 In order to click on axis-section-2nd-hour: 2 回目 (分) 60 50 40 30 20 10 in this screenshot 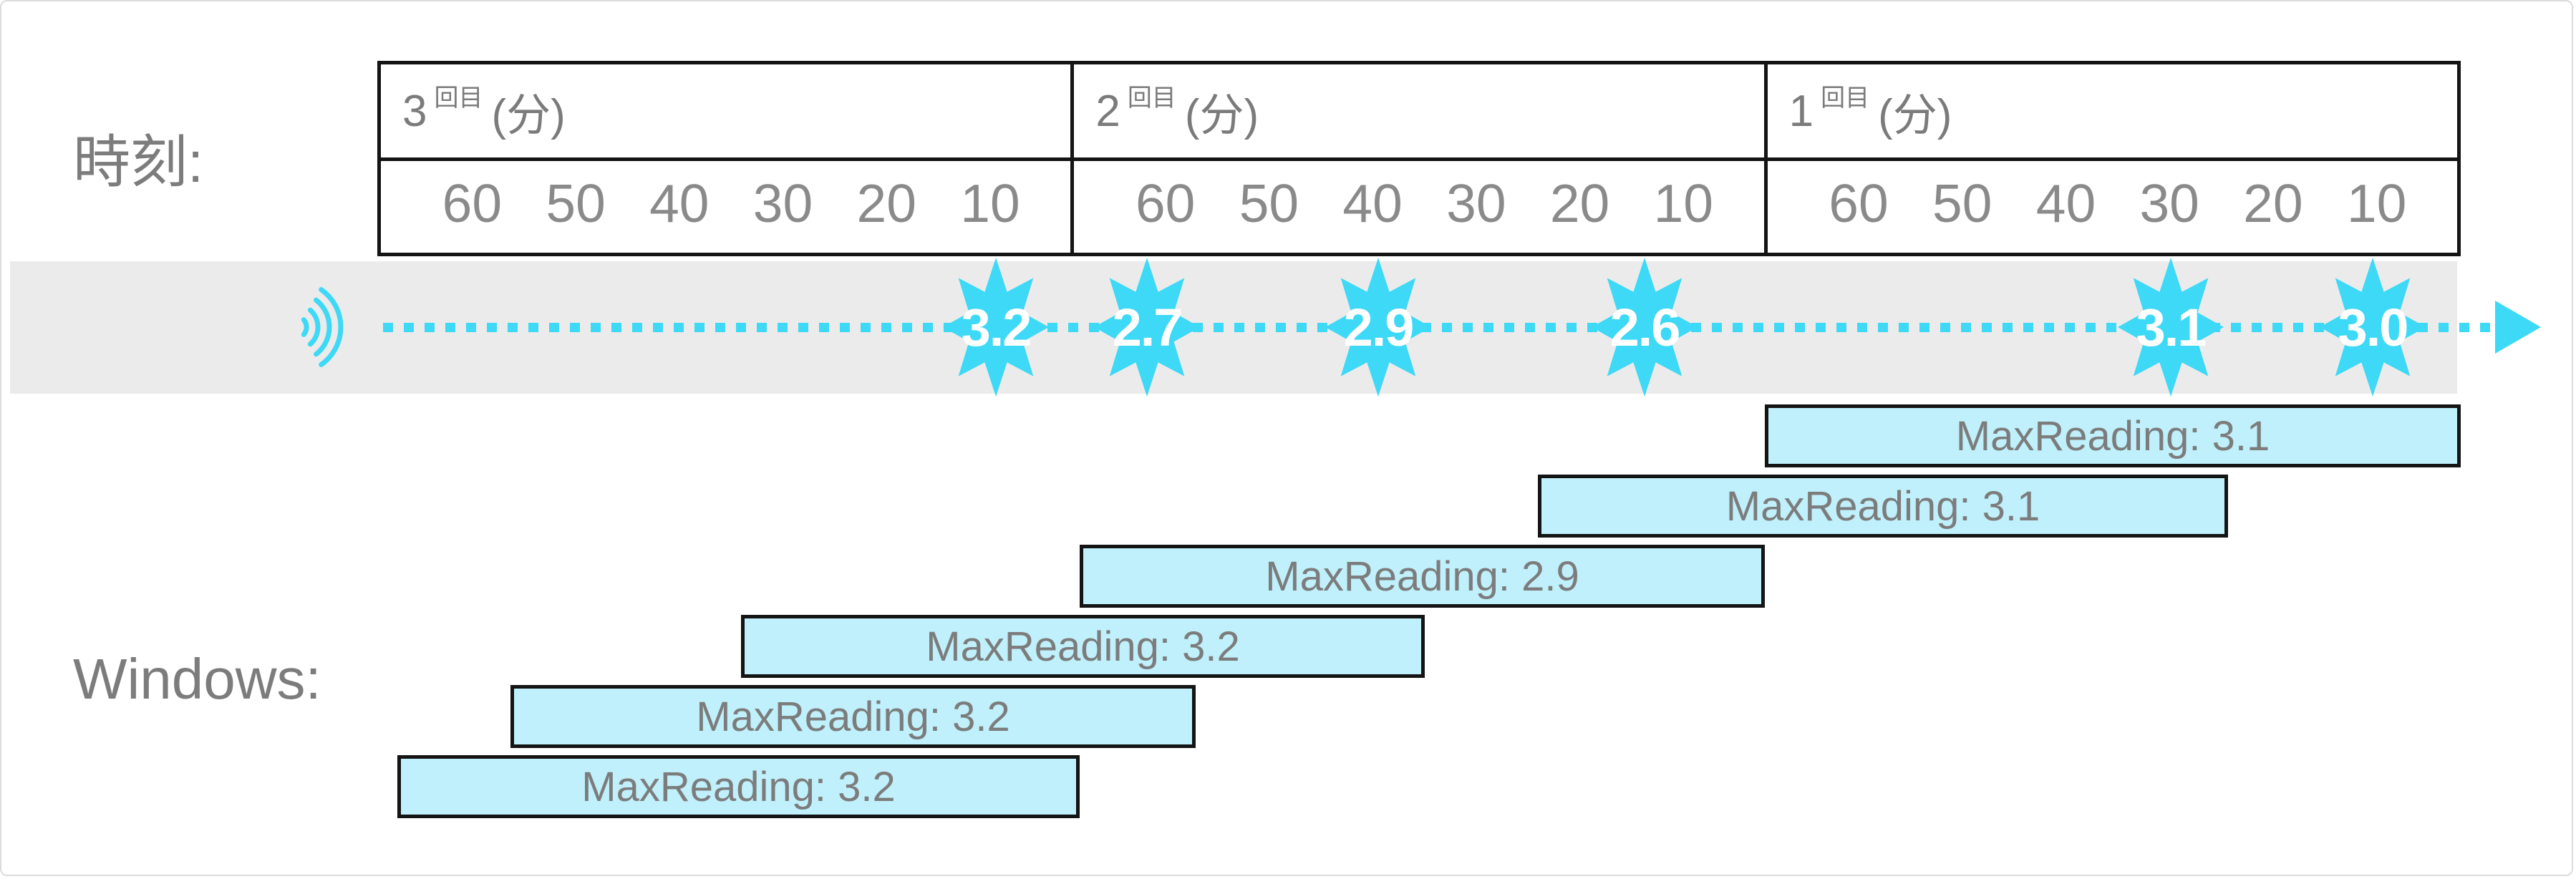, I will do `click(1417, 158)`.